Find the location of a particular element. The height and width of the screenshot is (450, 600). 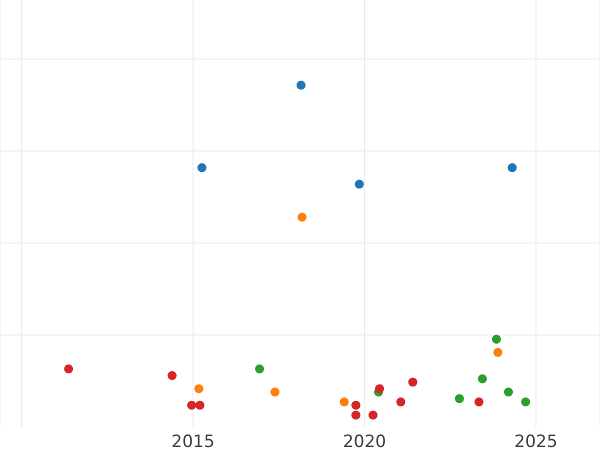

x-tick-label: 2025 is located at coordinates (536, 441).